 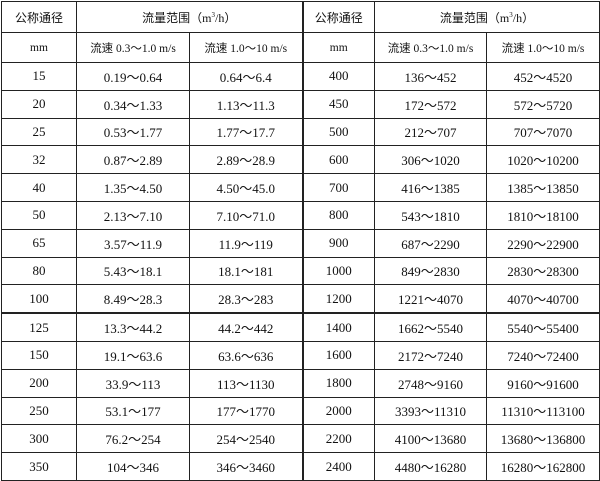 What do you see at coordinates (430, 466) in the screenshot?
I see `flow-low-cell: 4480～16280` at bounding box center [430, 466].